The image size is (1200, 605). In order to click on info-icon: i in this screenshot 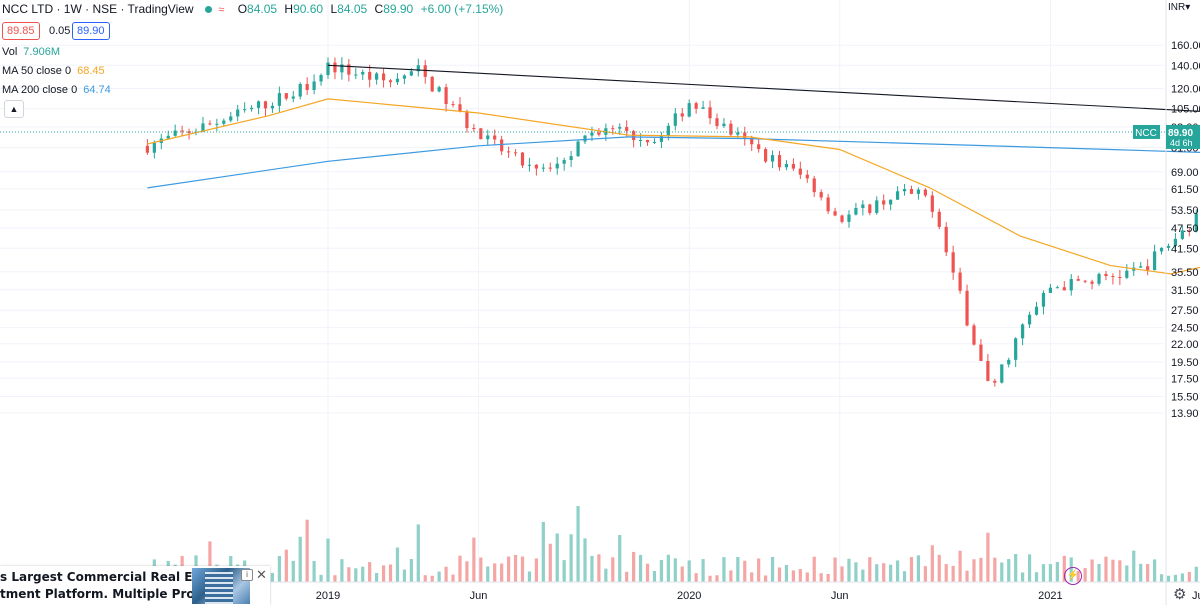, I will do `click(247, 575)`.